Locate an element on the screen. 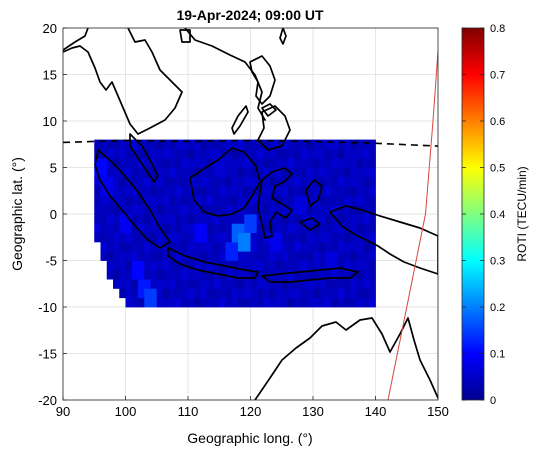  coastline-taiwan is located at coordinates (283, 36).